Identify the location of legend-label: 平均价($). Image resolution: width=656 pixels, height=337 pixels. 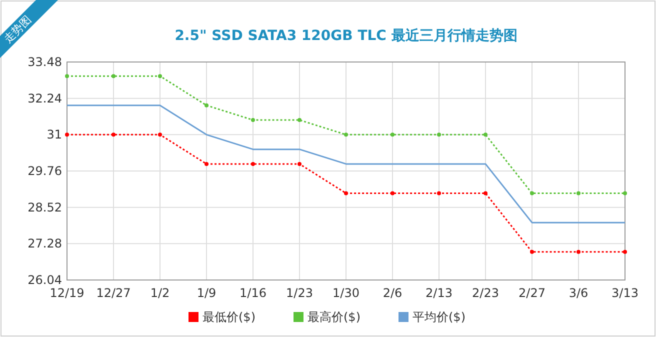
(439, 317).